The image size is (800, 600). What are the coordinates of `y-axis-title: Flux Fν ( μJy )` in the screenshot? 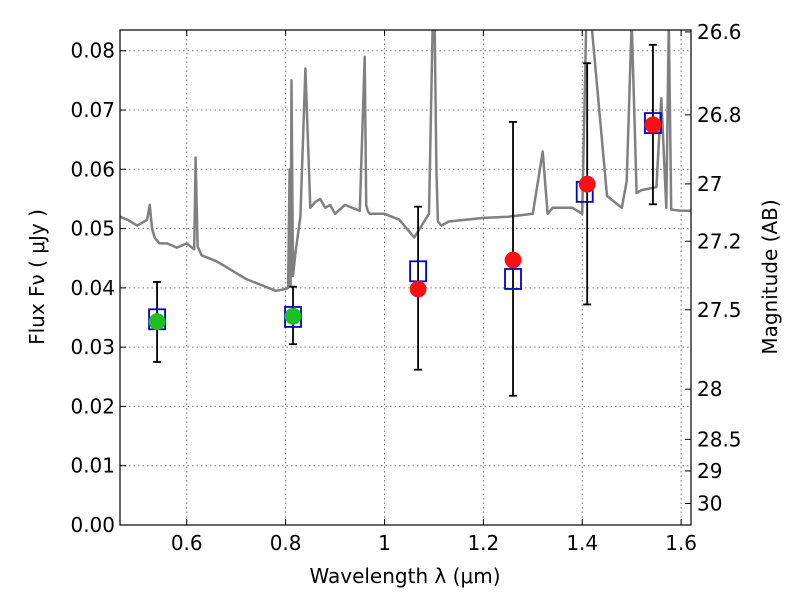 It's located at (37, 277).